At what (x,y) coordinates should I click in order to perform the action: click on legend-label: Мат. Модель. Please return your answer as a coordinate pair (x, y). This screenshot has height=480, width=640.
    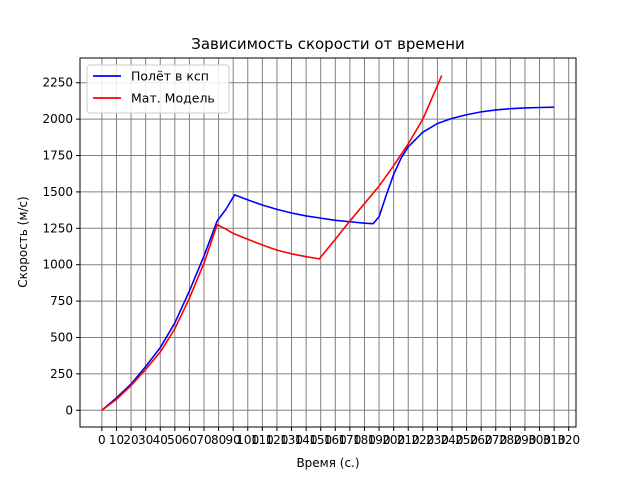
    Looking at the image, I should click on (173, 98).